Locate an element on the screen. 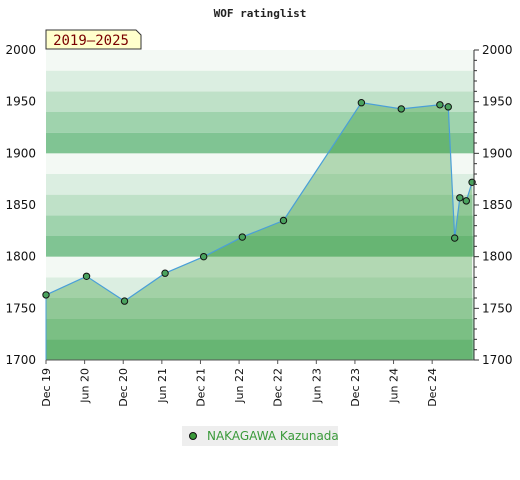 This screenshot has width=520, height=480. x-tick-label: Jun 23 is located at coordinates (316, 386).